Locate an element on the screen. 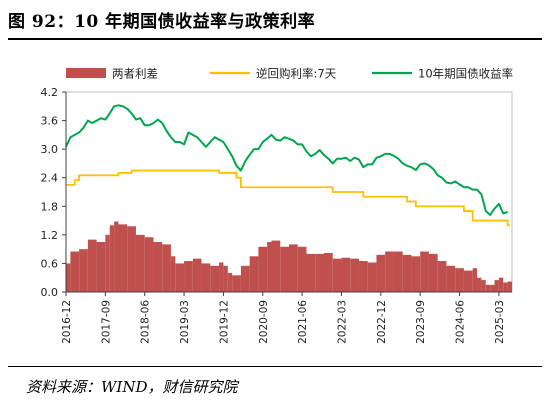  x-tick-label: 2022-12 is located at coordinates (382, 322).